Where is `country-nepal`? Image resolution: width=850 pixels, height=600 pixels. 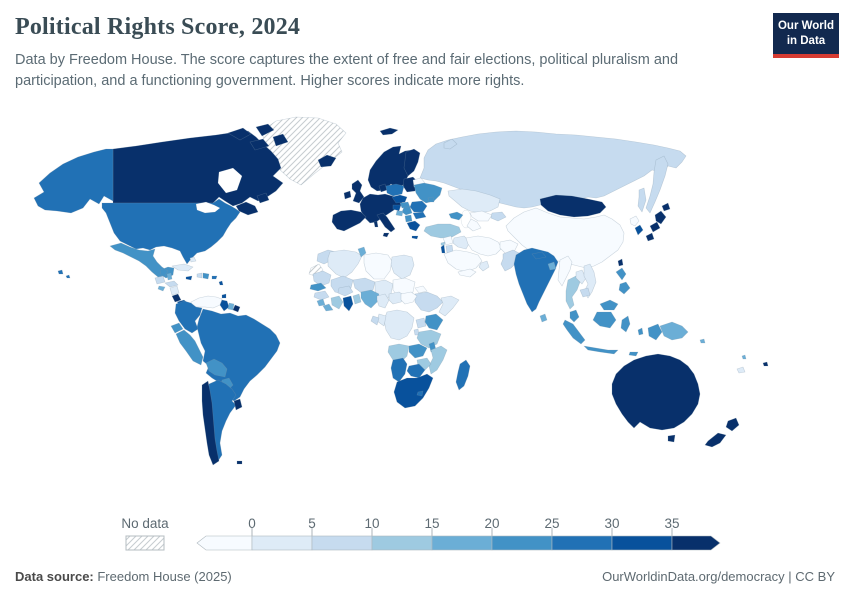
country-nepal is located at coordinates (539, 255).